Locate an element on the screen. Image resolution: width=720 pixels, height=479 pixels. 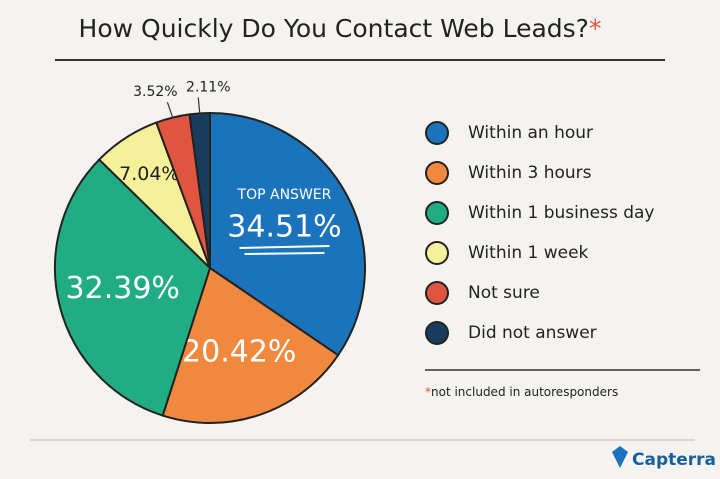
footnote-text: not included in autoresponders is located at coordinates (524, 392).